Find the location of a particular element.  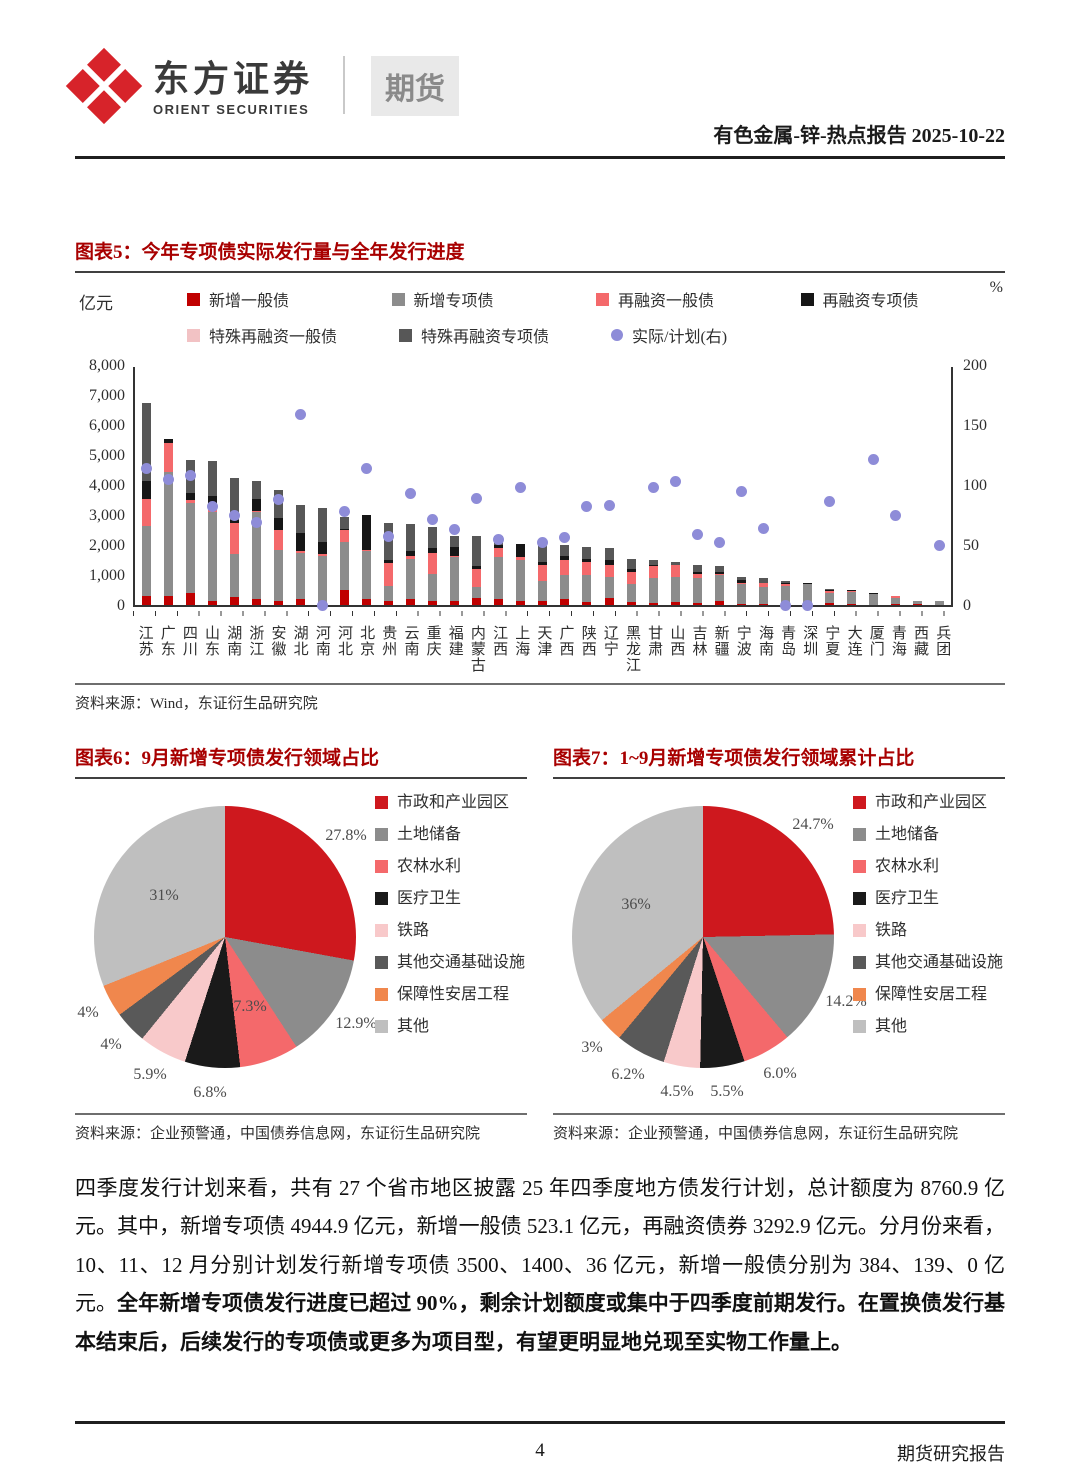

y-axis-tick-left: 4,000 is located at coordinates (107, 485).